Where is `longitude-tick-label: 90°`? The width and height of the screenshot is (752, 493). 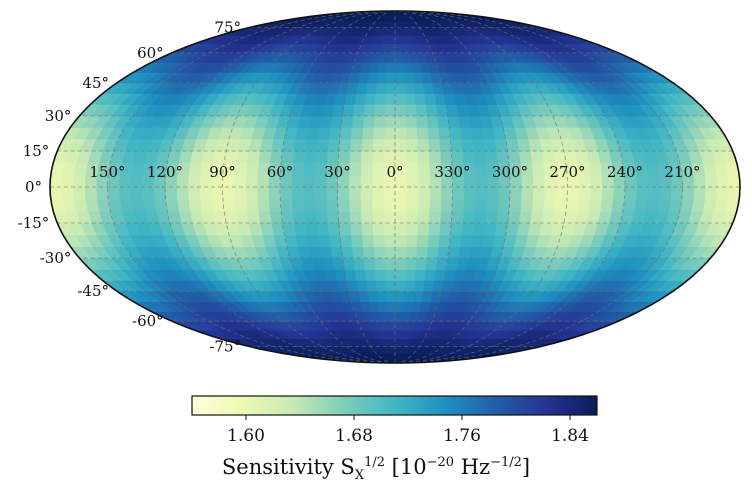
longitude-tick-label: 90° is located at coordinates (222, 172).